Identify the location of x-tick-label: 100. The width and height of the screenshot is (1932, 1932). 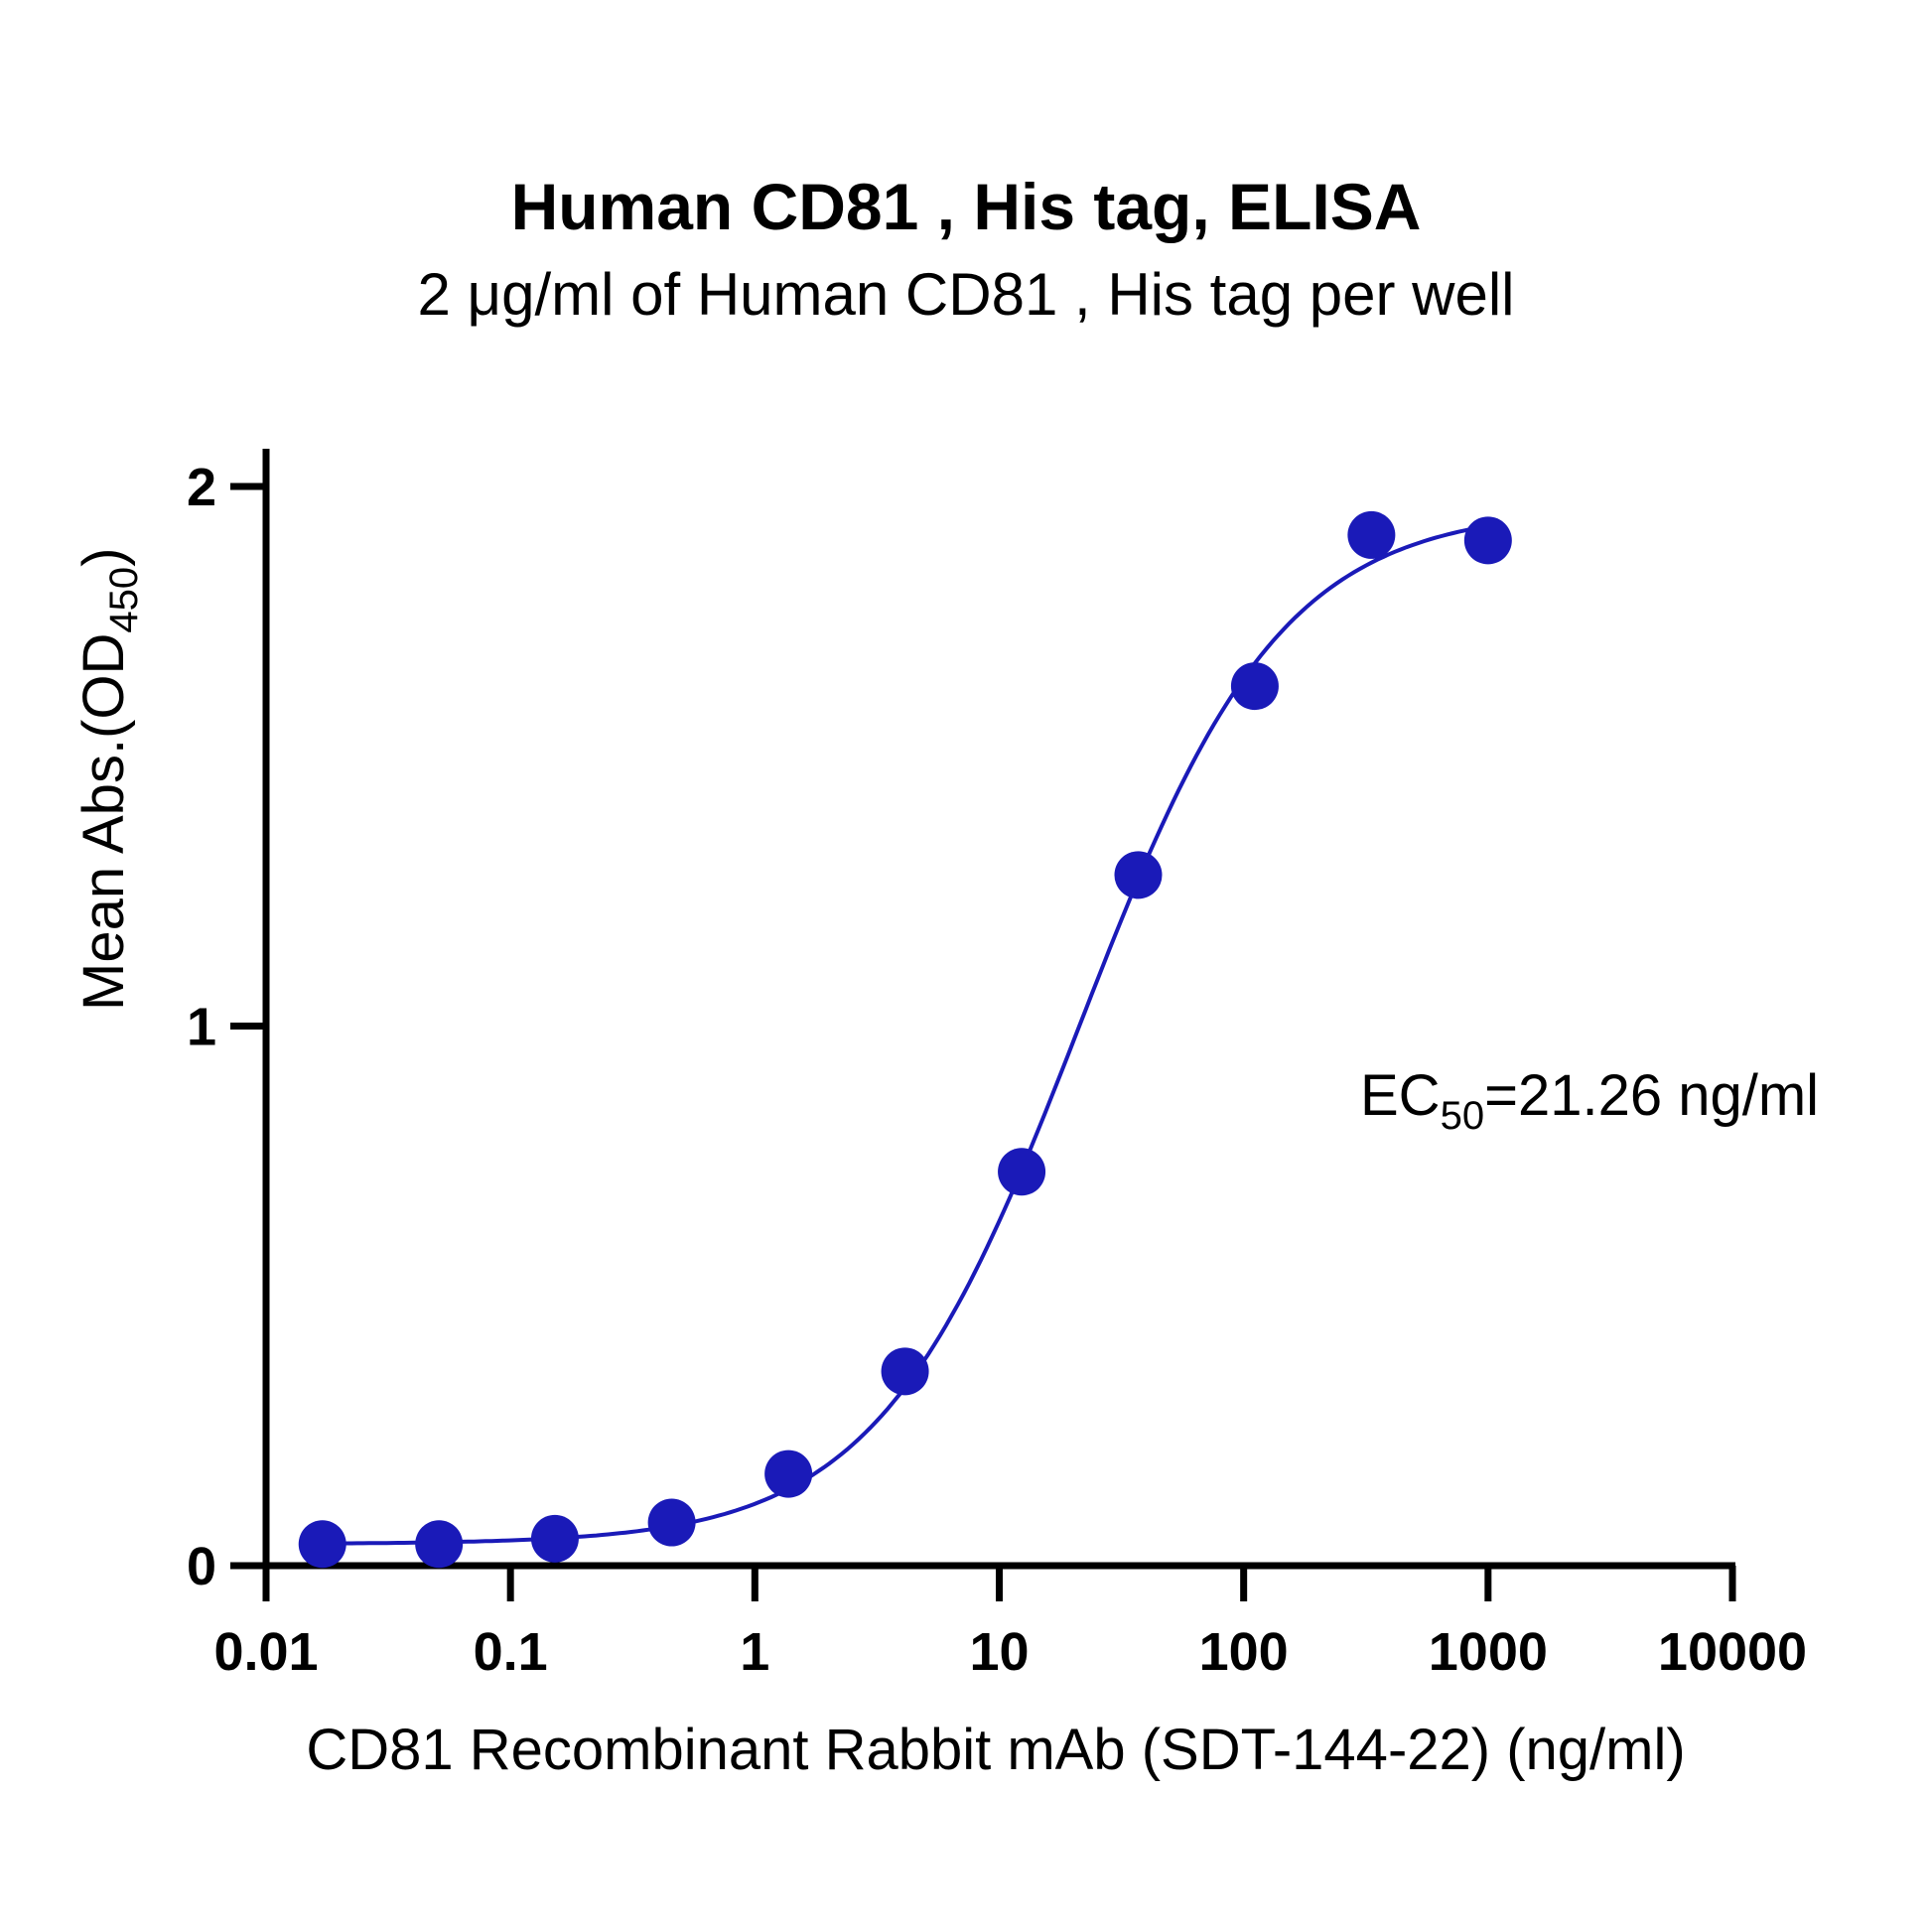
(1244, 1652).